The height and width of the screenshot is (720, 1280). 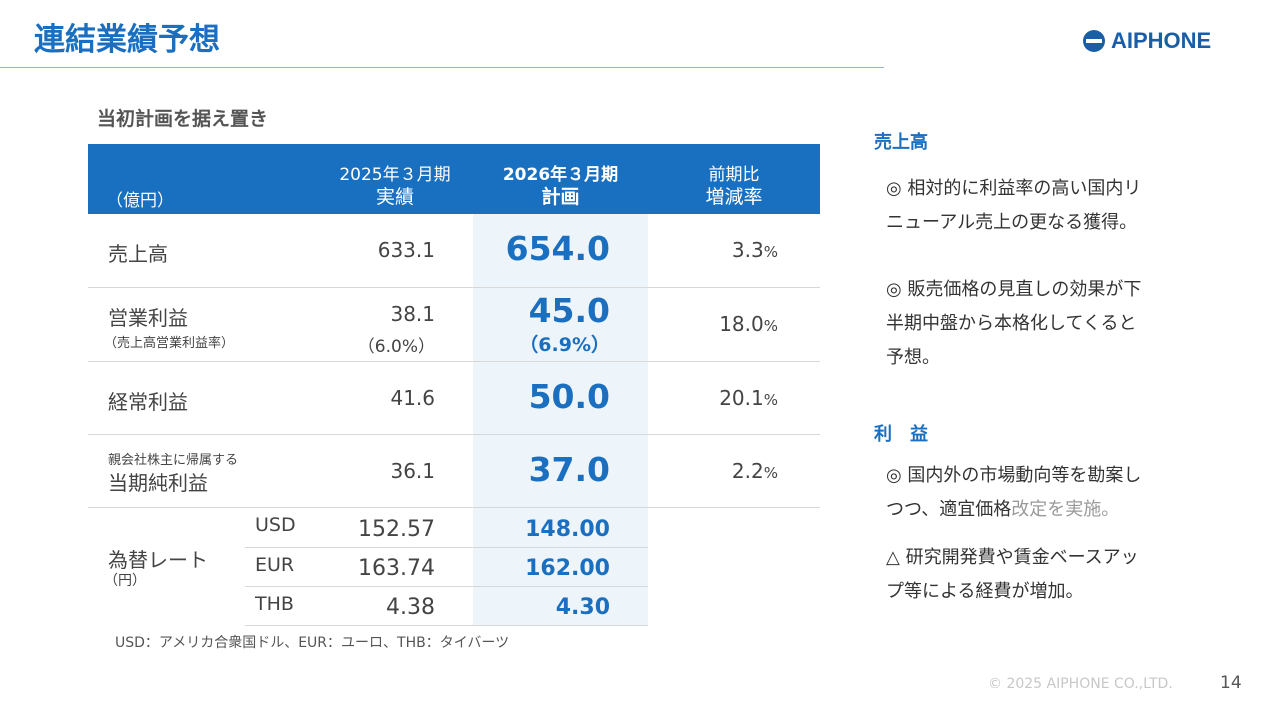 I want to click on sales-point-1: ◎ 相対的に利益率の高い国内リ ニューアル売上の更なる獲得。, so click(x=1013, y=206).